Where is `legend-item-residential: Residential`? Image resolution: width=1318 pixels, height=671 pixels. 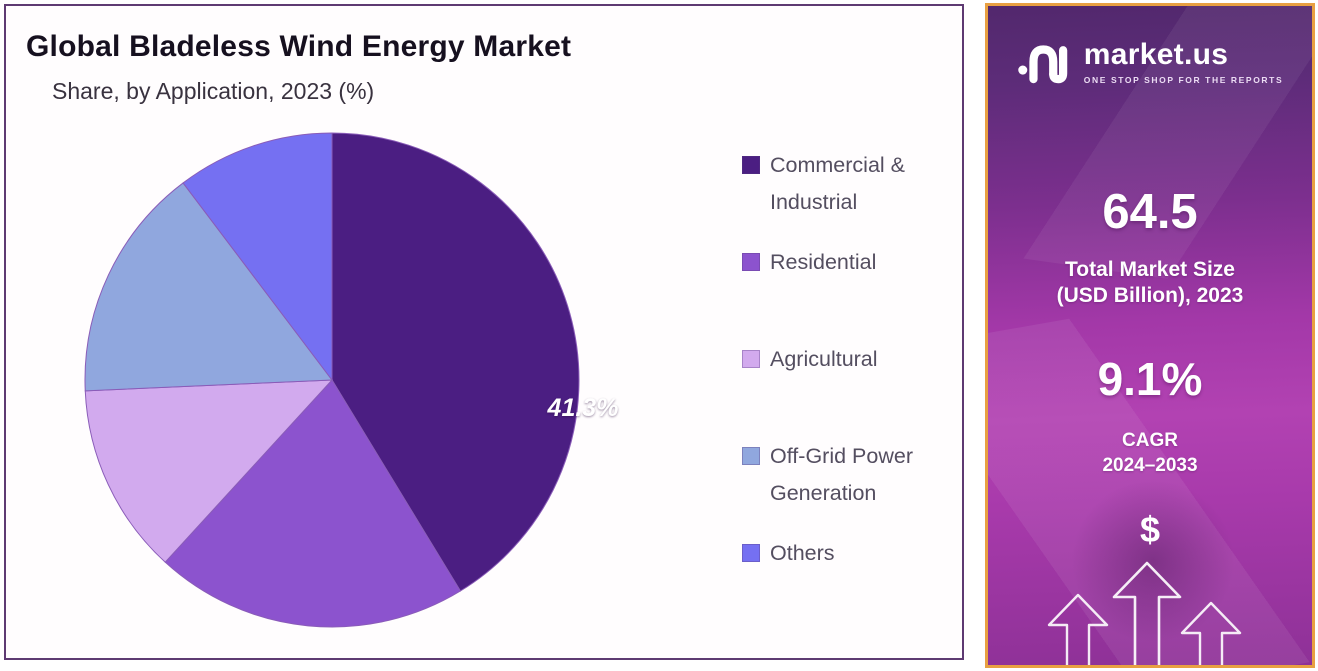
legend-item-residential: Residential is located at coordinates (851, 262).